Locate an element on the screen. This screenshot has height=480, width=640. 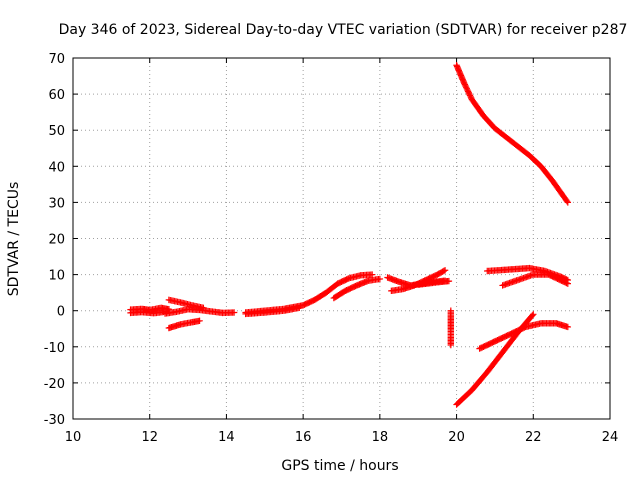
series-arc-h is located at coordinates (357, 288).